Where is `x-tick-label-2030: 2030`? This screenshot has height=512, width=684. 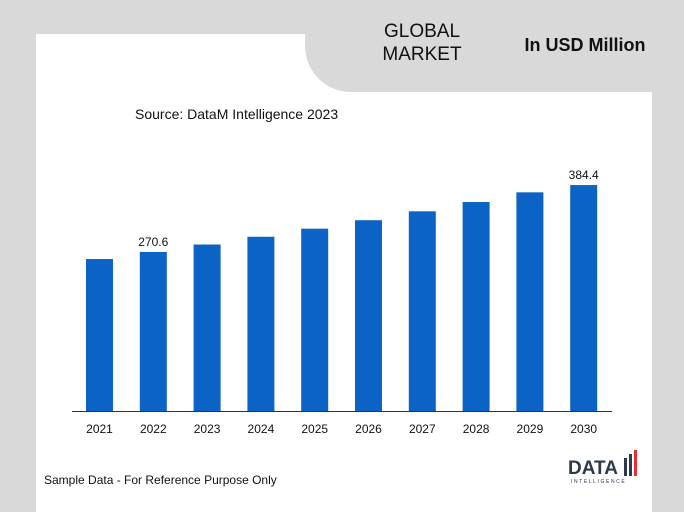
x-tick-label-2030: 2030 is located at coordinates (583, 429).